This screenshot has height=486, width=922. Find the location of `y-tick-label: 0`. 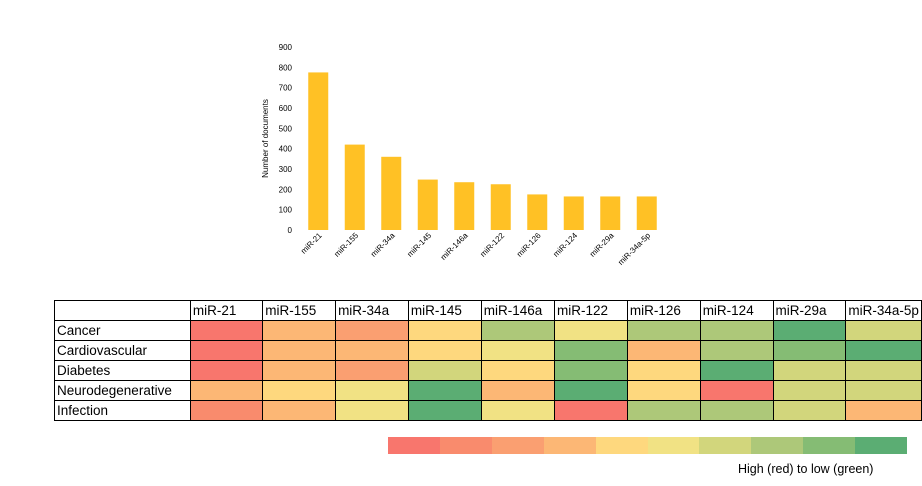

y-tick-label: 0 is located at coordinates (290, 230).